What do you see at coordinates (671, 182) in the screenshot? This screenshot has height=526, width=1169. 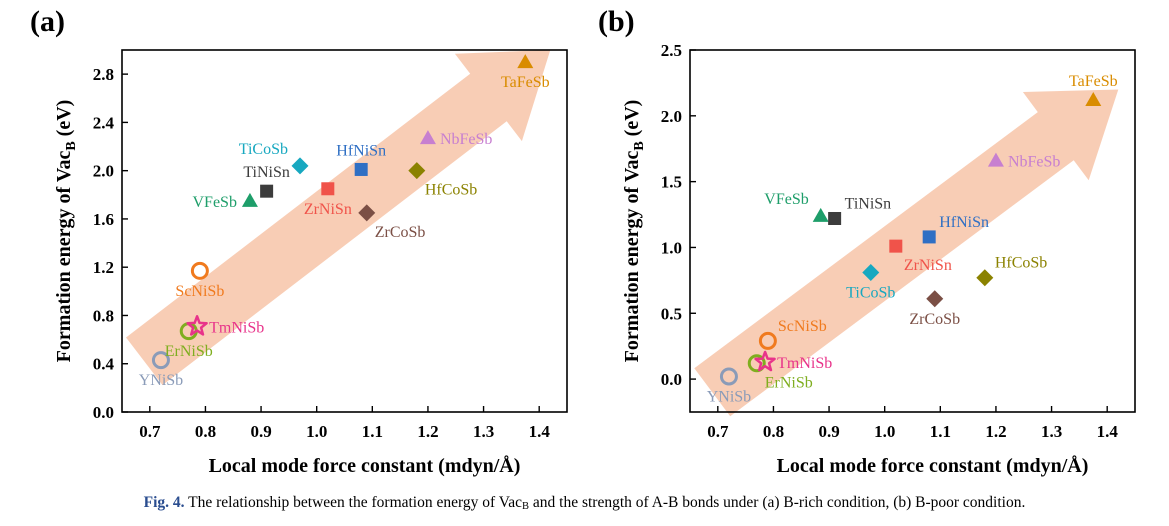 I see `y-tick-label: 1.5` at bounding box center [671, 182].